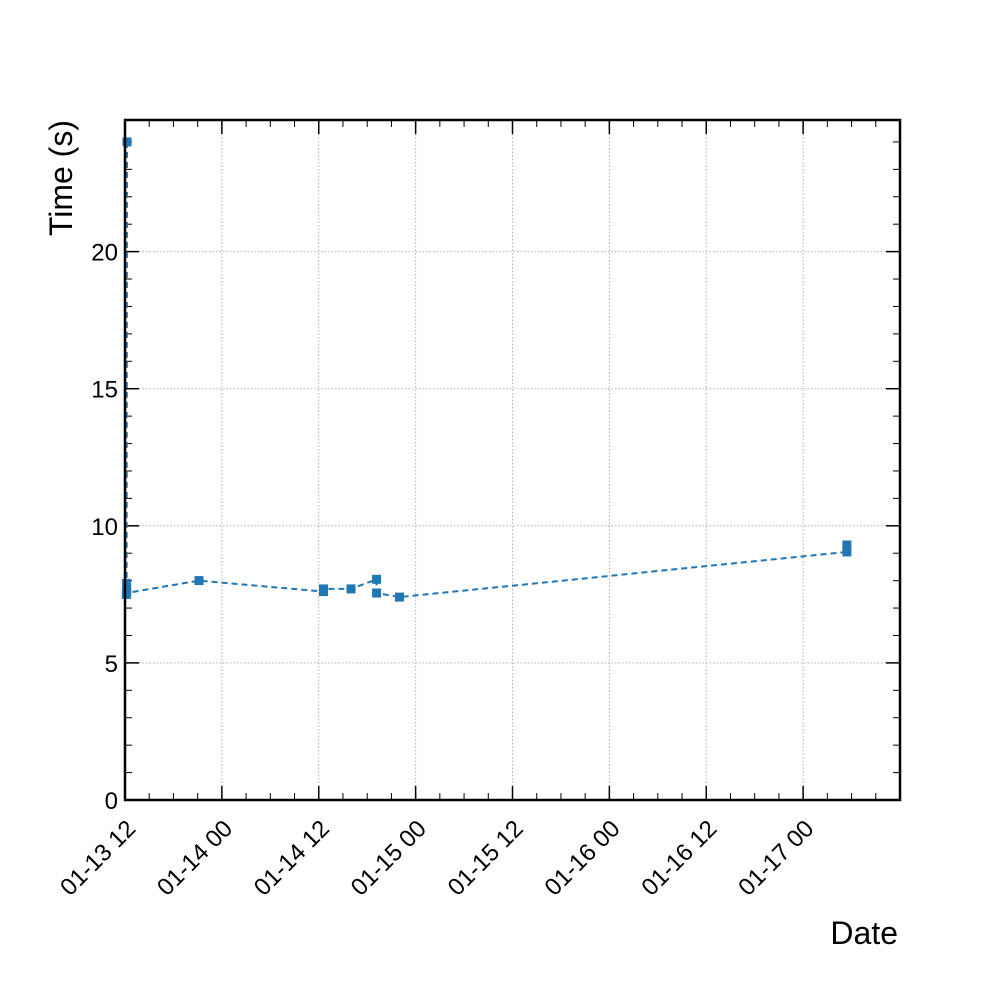 The image size is (1000, 1000). What do you see at coordinates (98, 858) in the screenshot?
I see `x-tick-label: 01-13 12` at bounding box center [98, 858].